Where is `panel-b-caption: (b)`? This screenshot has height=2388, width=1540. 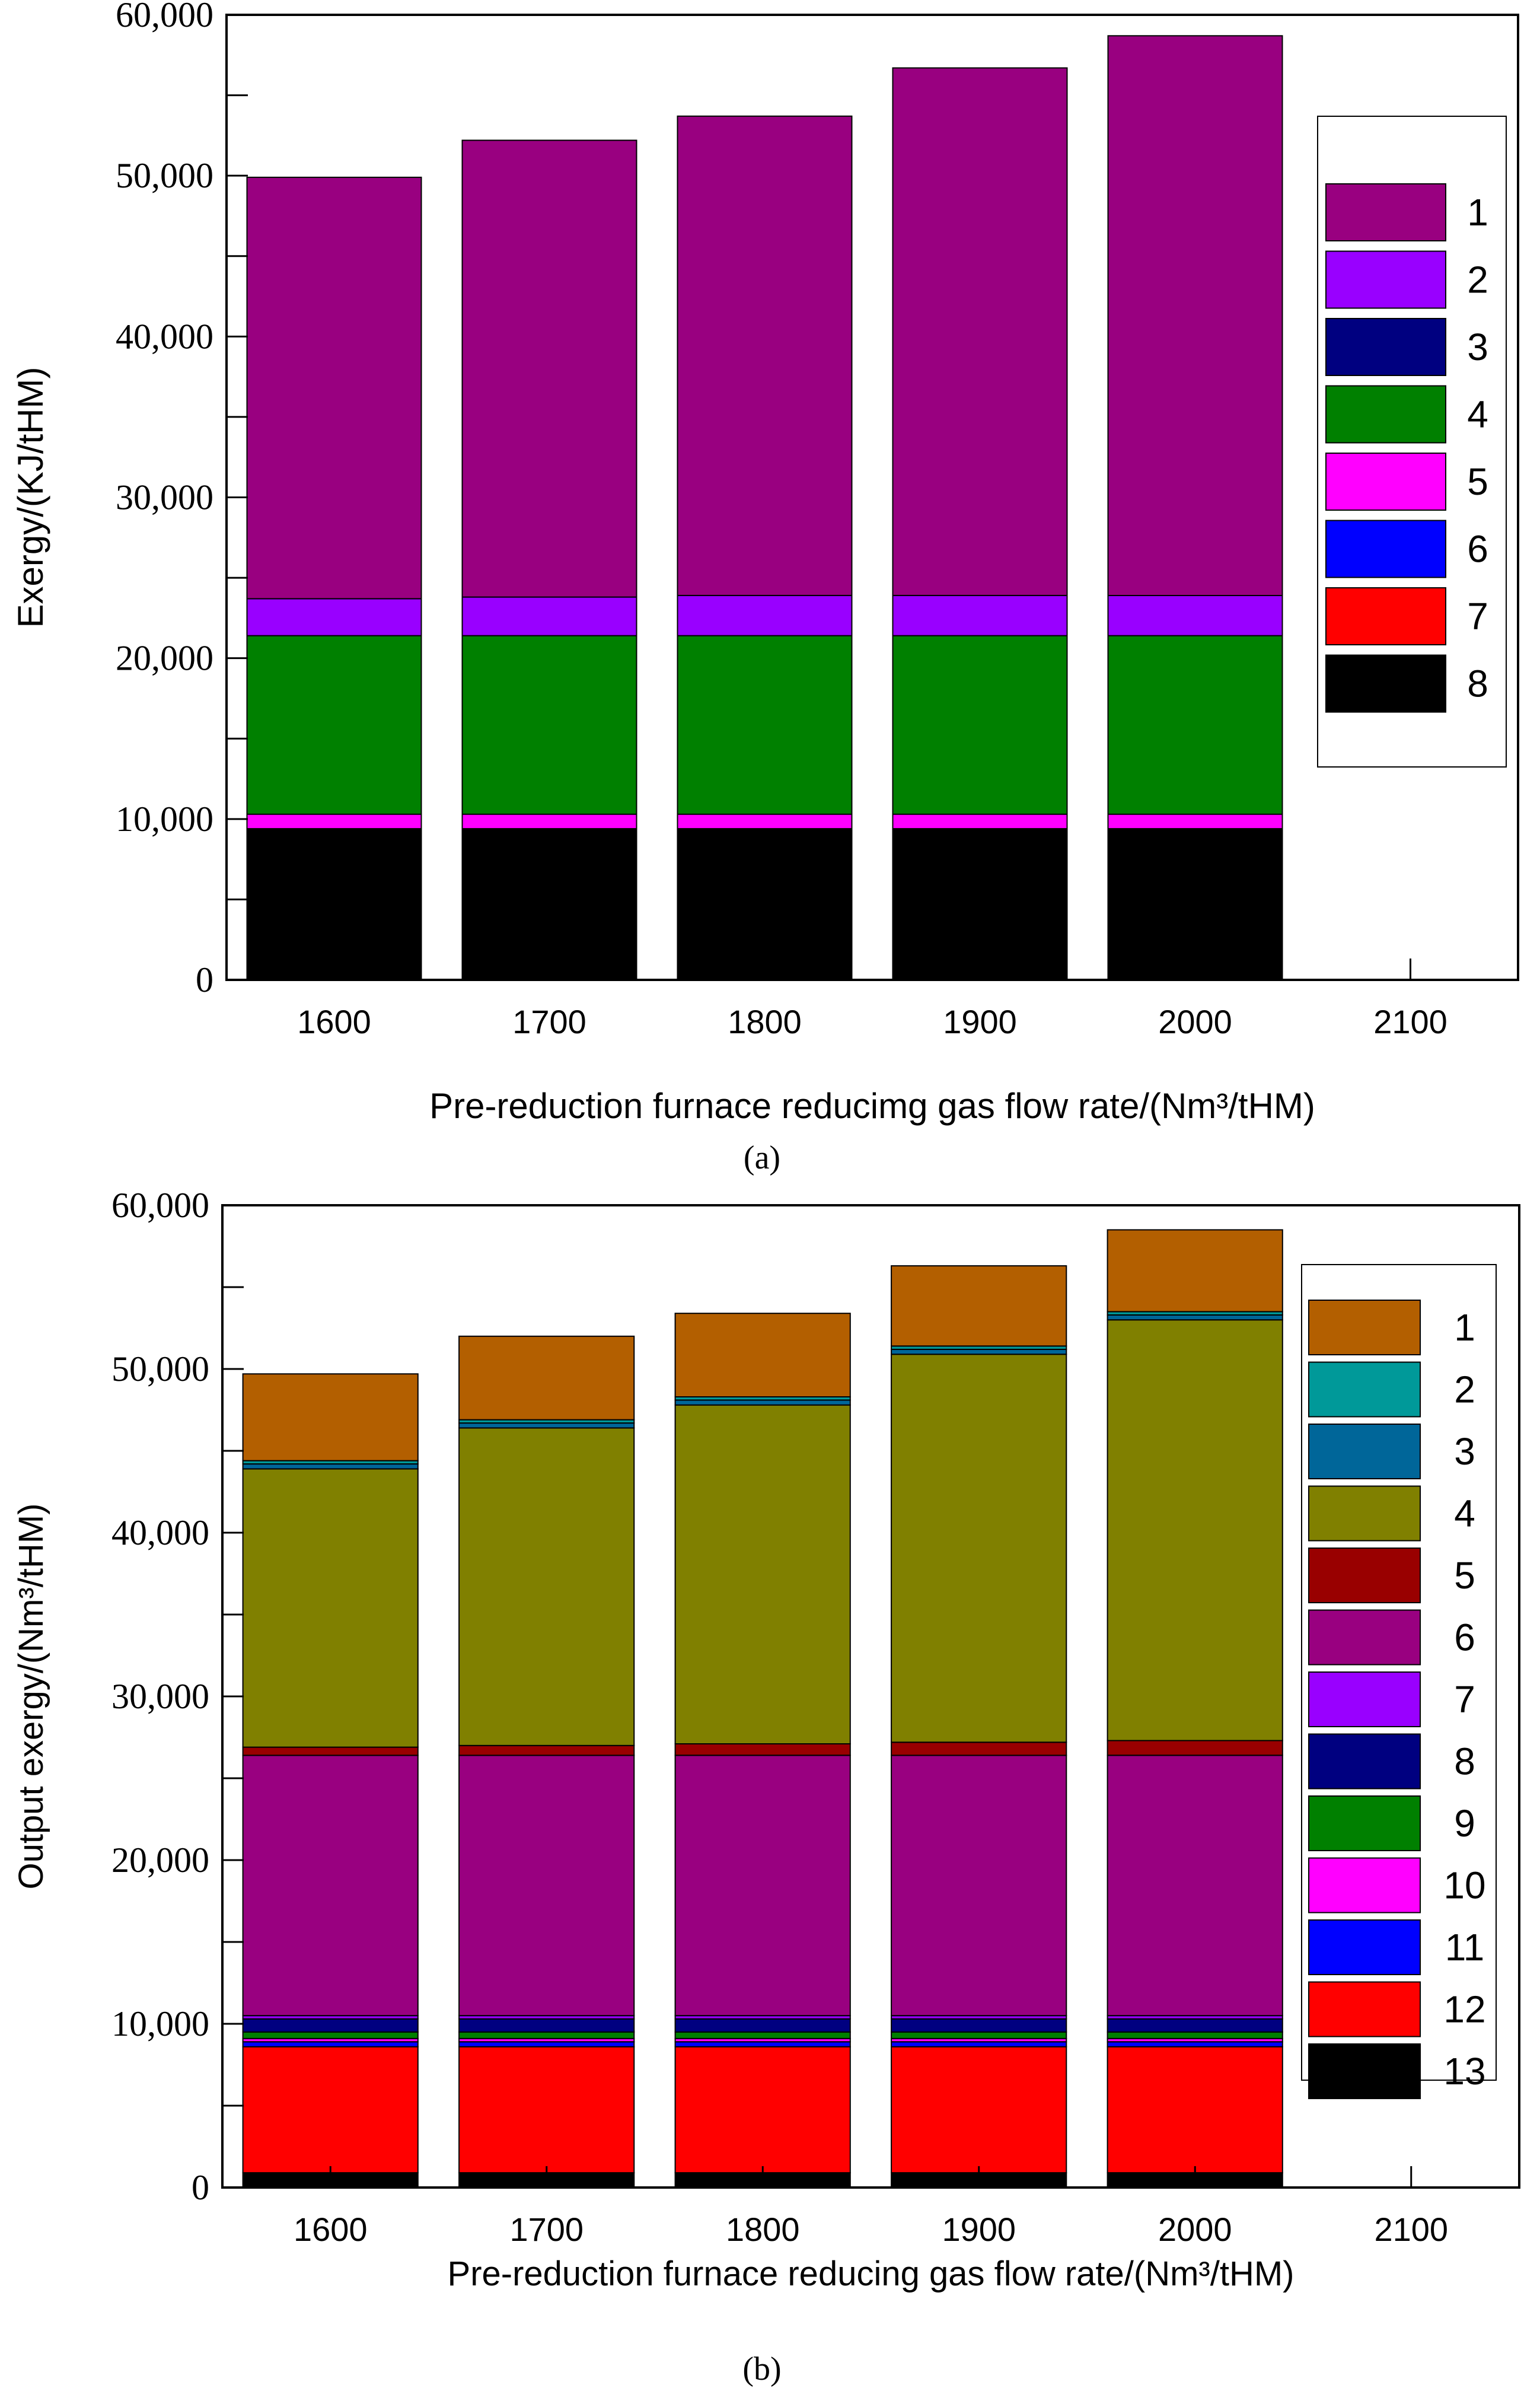
panel-b-caption: (b) is located at coordinates (761, 2369).